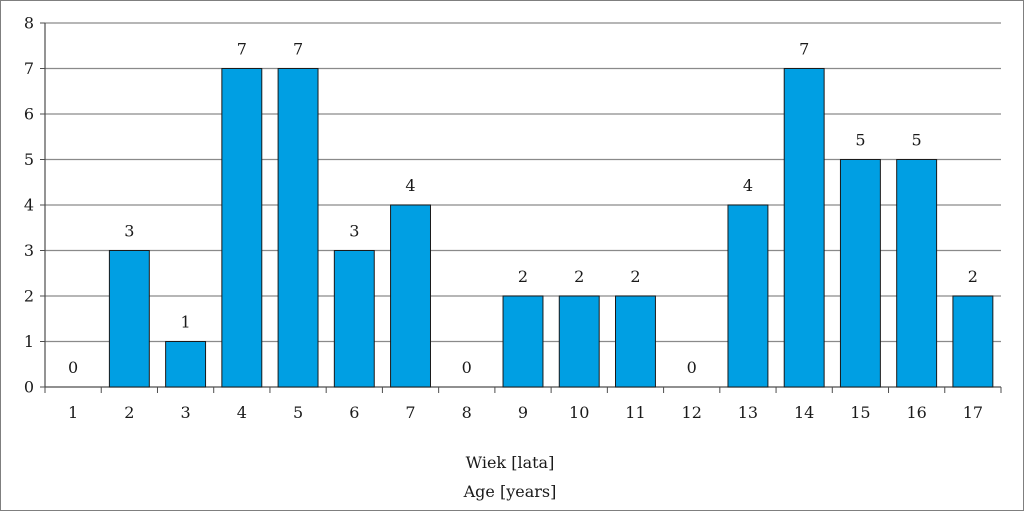 This screenshot has height=511, width=1024. What do you see at coordinates (298, 412) in the screenshot?
I see `x-tick-label-5: 5` at bounding box center [298, 412].